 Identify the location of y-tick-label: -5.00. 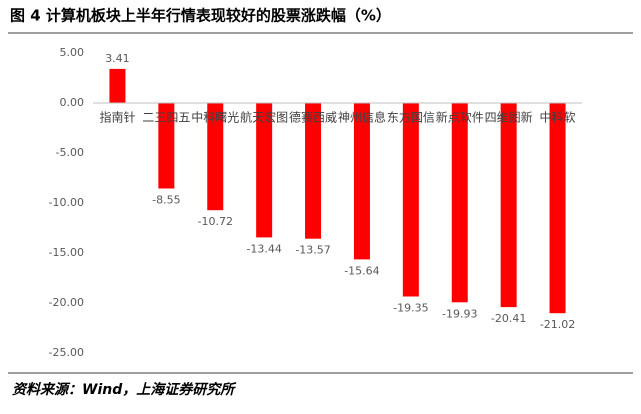
(70, 152).